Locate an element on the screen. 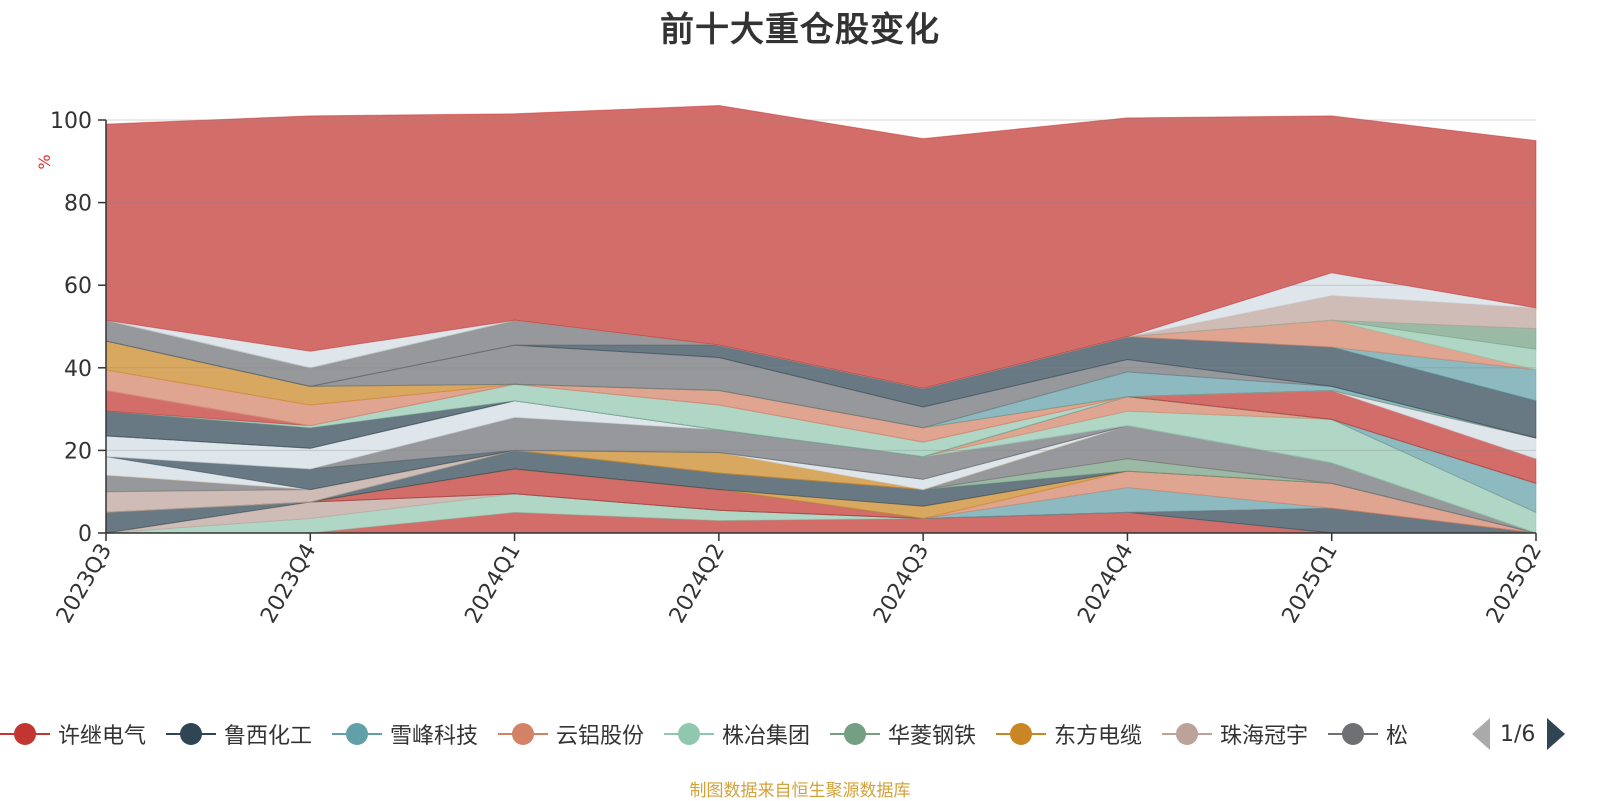 This screenshot has width=1600, height=801. legend-item: 松 is located at coordinates (1368, 734).